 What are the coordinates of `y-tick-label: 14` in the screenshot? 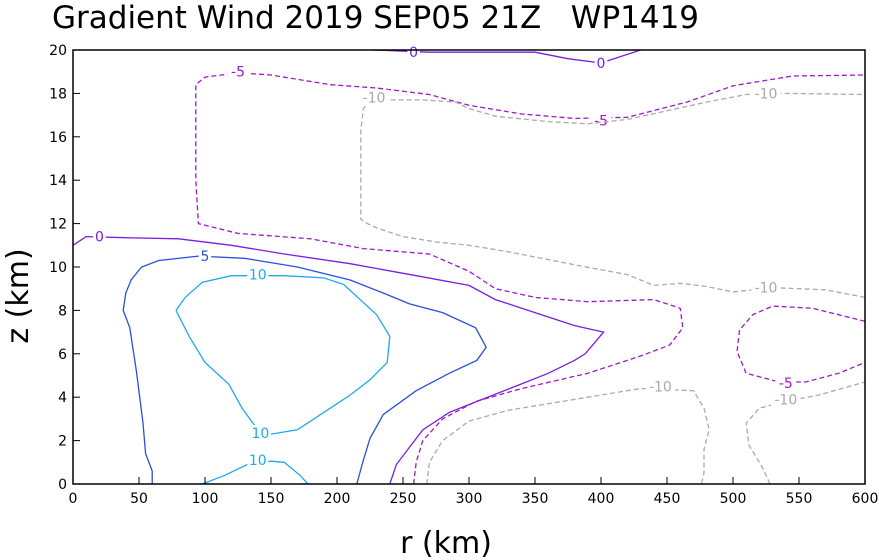 It's located at (58, 181).